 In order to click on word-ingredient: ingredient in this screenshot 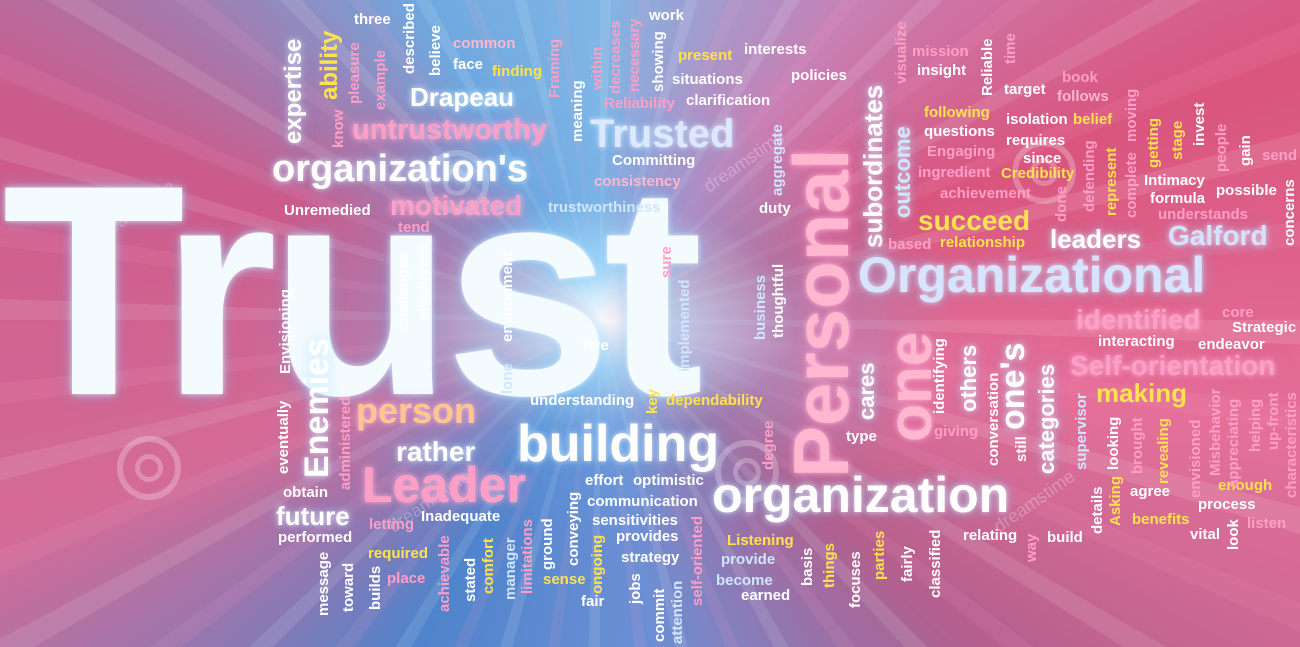, I will do `click(954, 172)`.